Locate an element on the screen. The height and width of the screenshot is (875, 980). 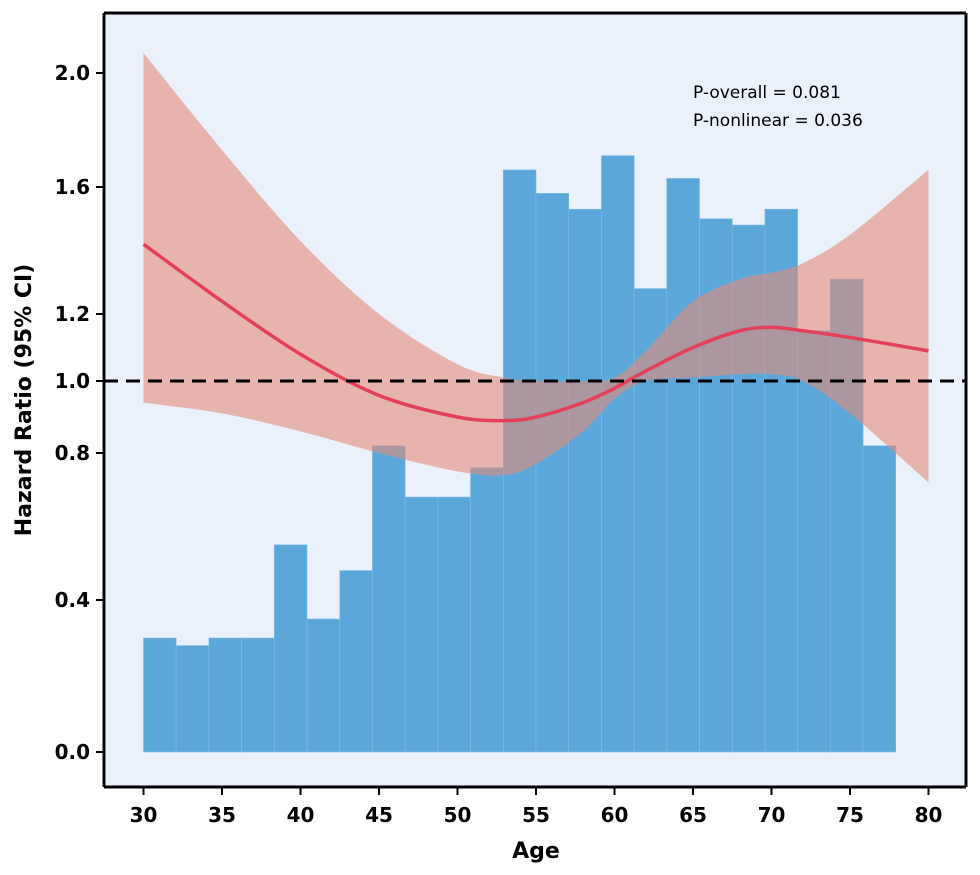
x-tick-label: 30 is located at coordinates (144, 815).